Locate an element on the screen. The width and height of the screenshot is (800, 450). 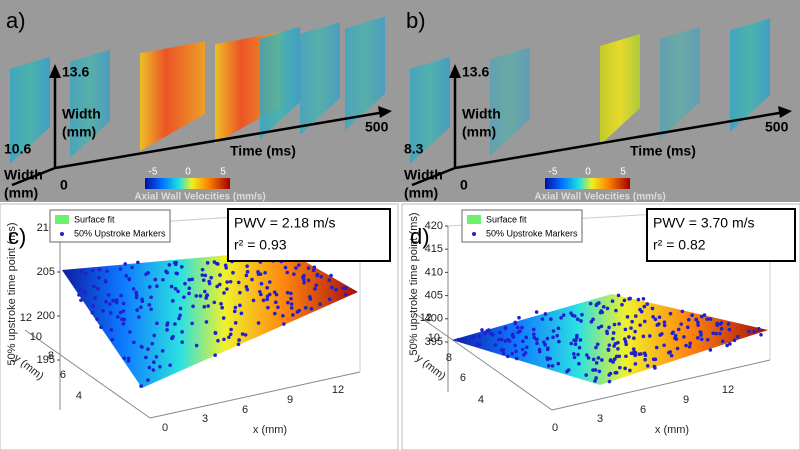
label: 50% Upstroke Markers is located at coordinates (532, 233).